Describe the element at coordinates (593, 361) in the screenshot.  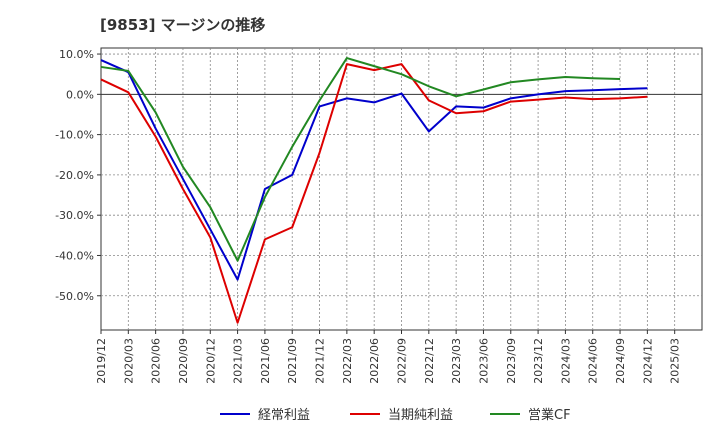
I see `x-tick-label: 2024/06` at that location.